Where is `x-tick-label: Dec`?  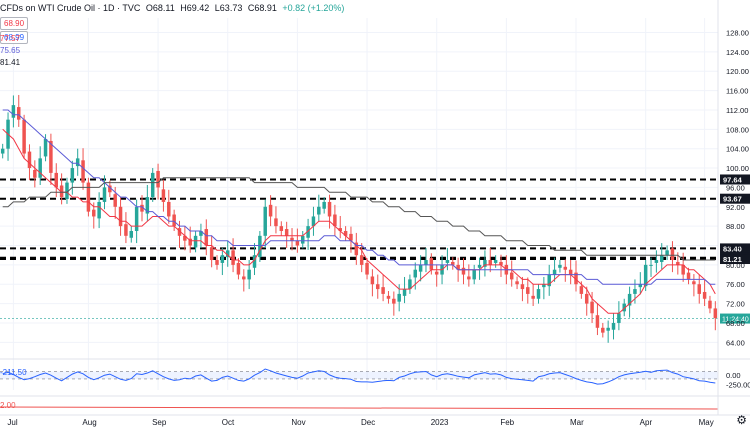
x-tick-label: Dec is located at coordinates (368, 422).